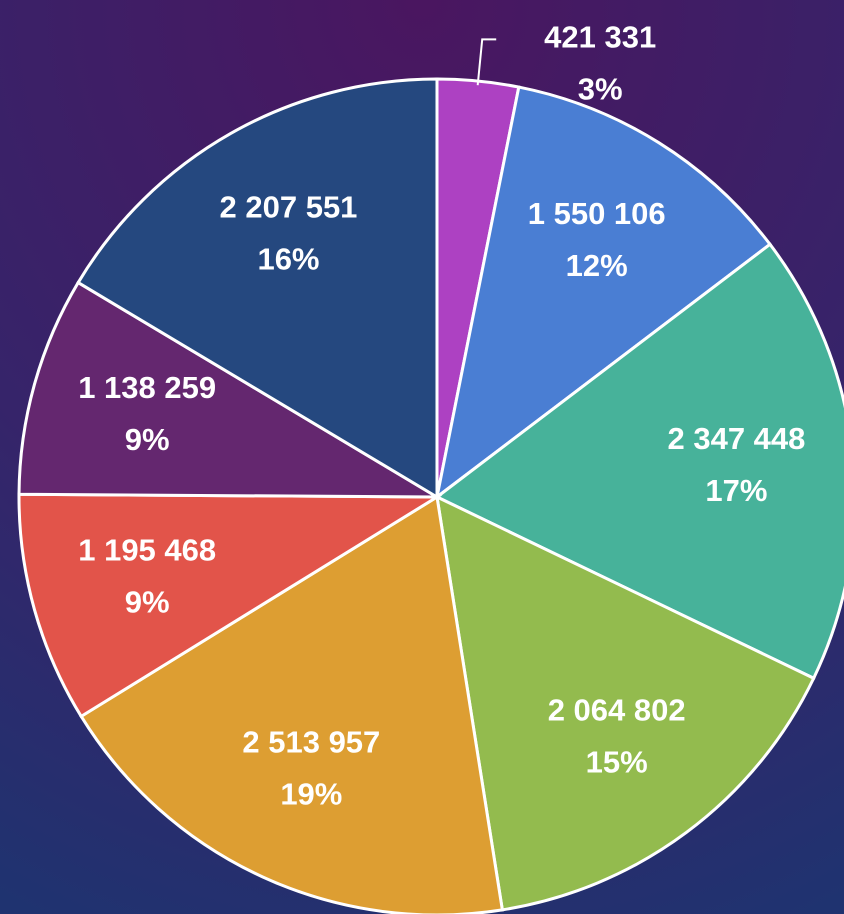 This screenshot has width=844, height=914. What do you see at coordinates (311, 794) in the screenshot?
I see `percent-label: 19%` at bounding box center [311, 794].